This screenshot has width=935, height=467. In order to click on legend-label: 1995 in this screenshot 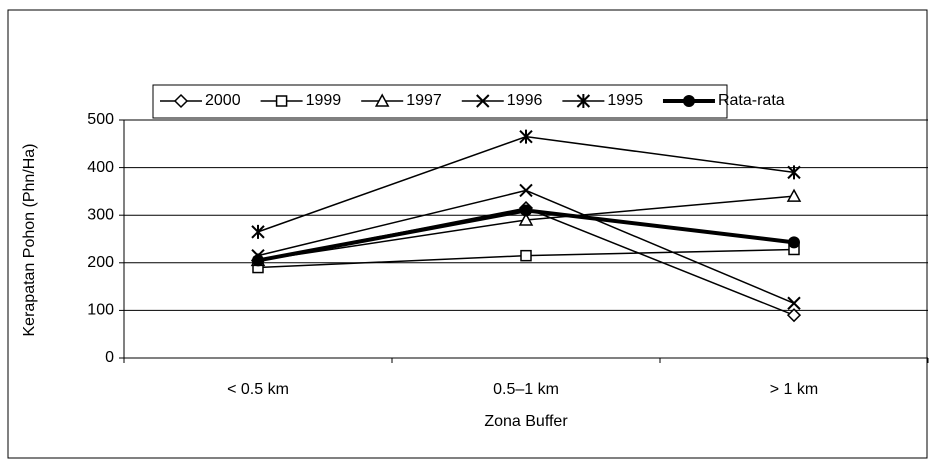, I will do `click(625, 100)`.